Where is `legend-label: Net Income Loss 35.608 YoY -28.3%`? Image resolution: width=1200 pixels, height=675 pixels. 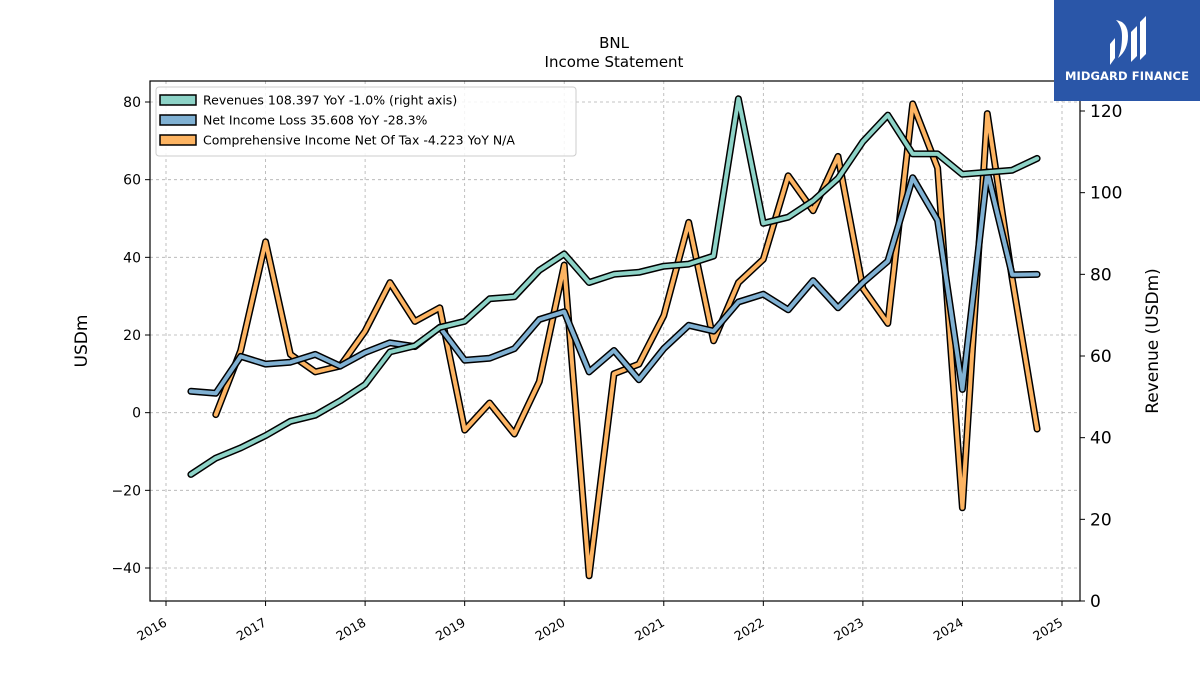
legend-label: Net Income Loss 35.608 YoY -28.3% is located at coordinates (315, 120).